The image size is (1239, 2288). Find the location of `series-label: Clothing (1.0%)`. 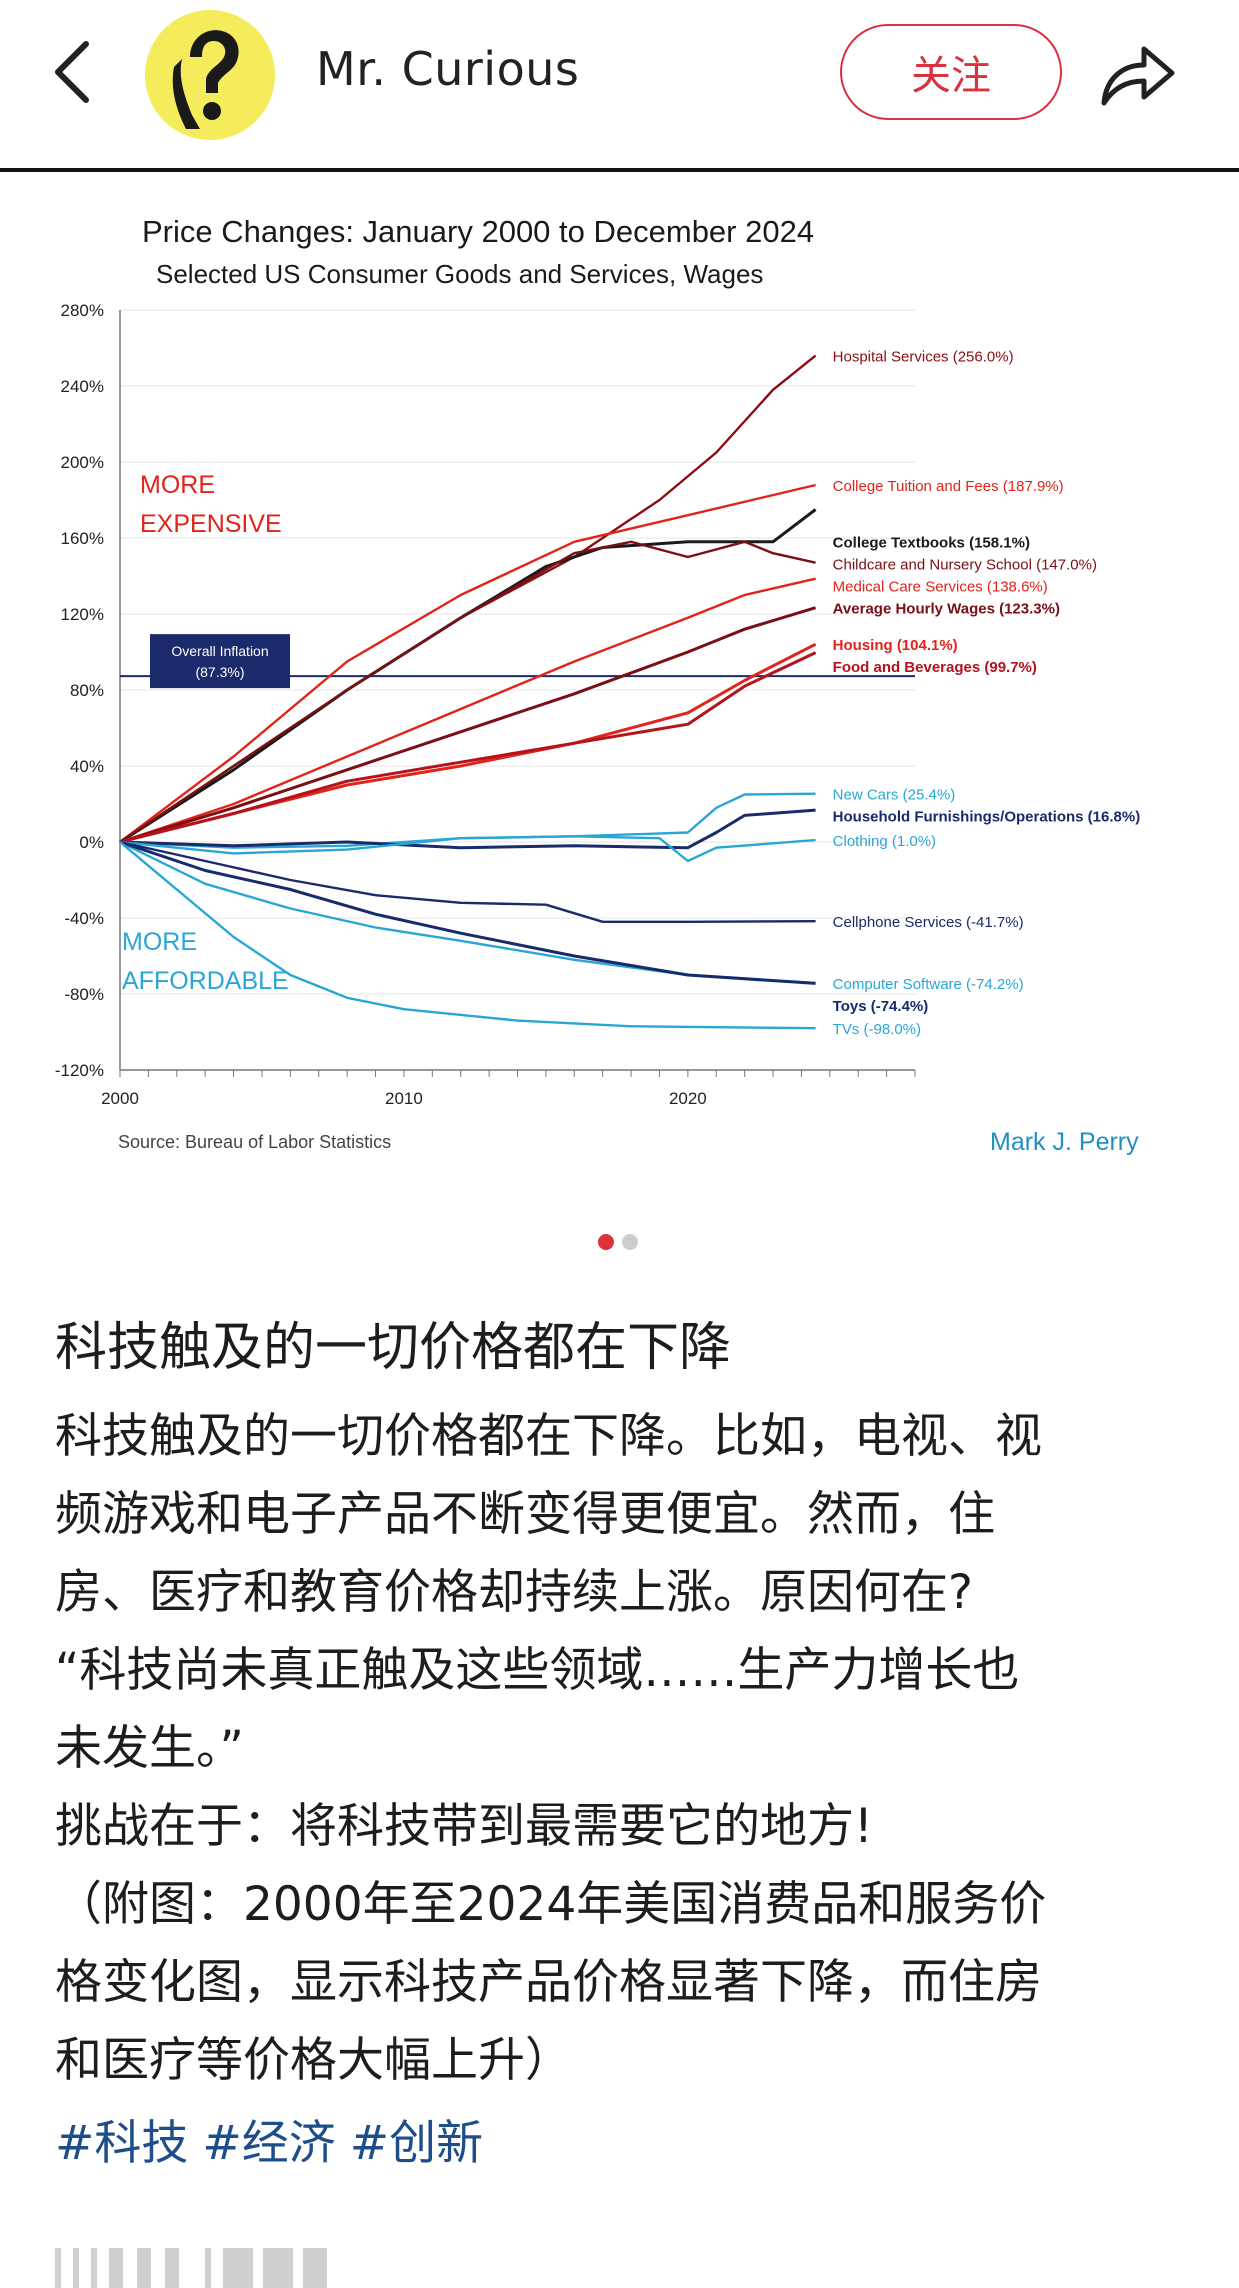

series-label: Clothing (1.0%) is located at coordinates (884, 841).